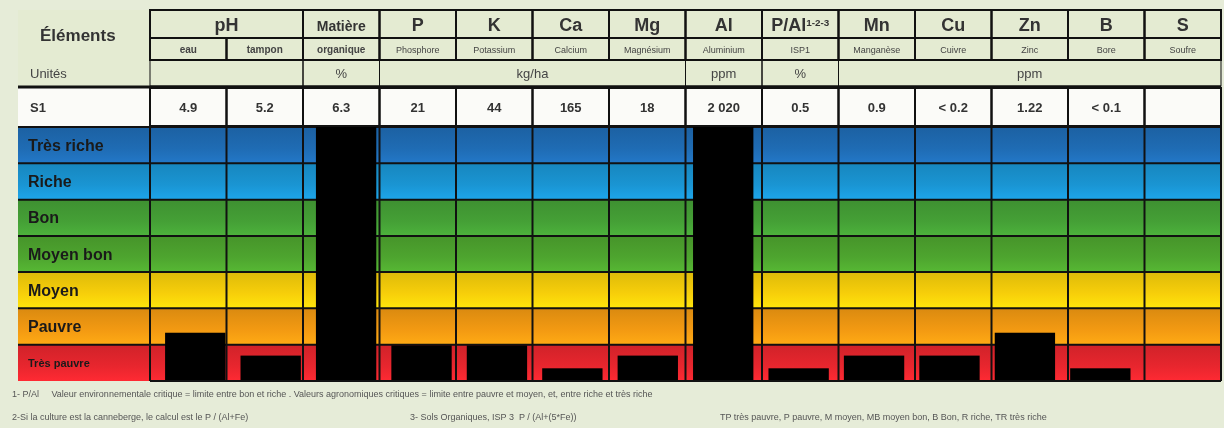 This screenshot has height=428, width=1224. Describe the element at coordinates (571, 50) in the screenshot. I see `x-tick-label: Calcium` at that location.